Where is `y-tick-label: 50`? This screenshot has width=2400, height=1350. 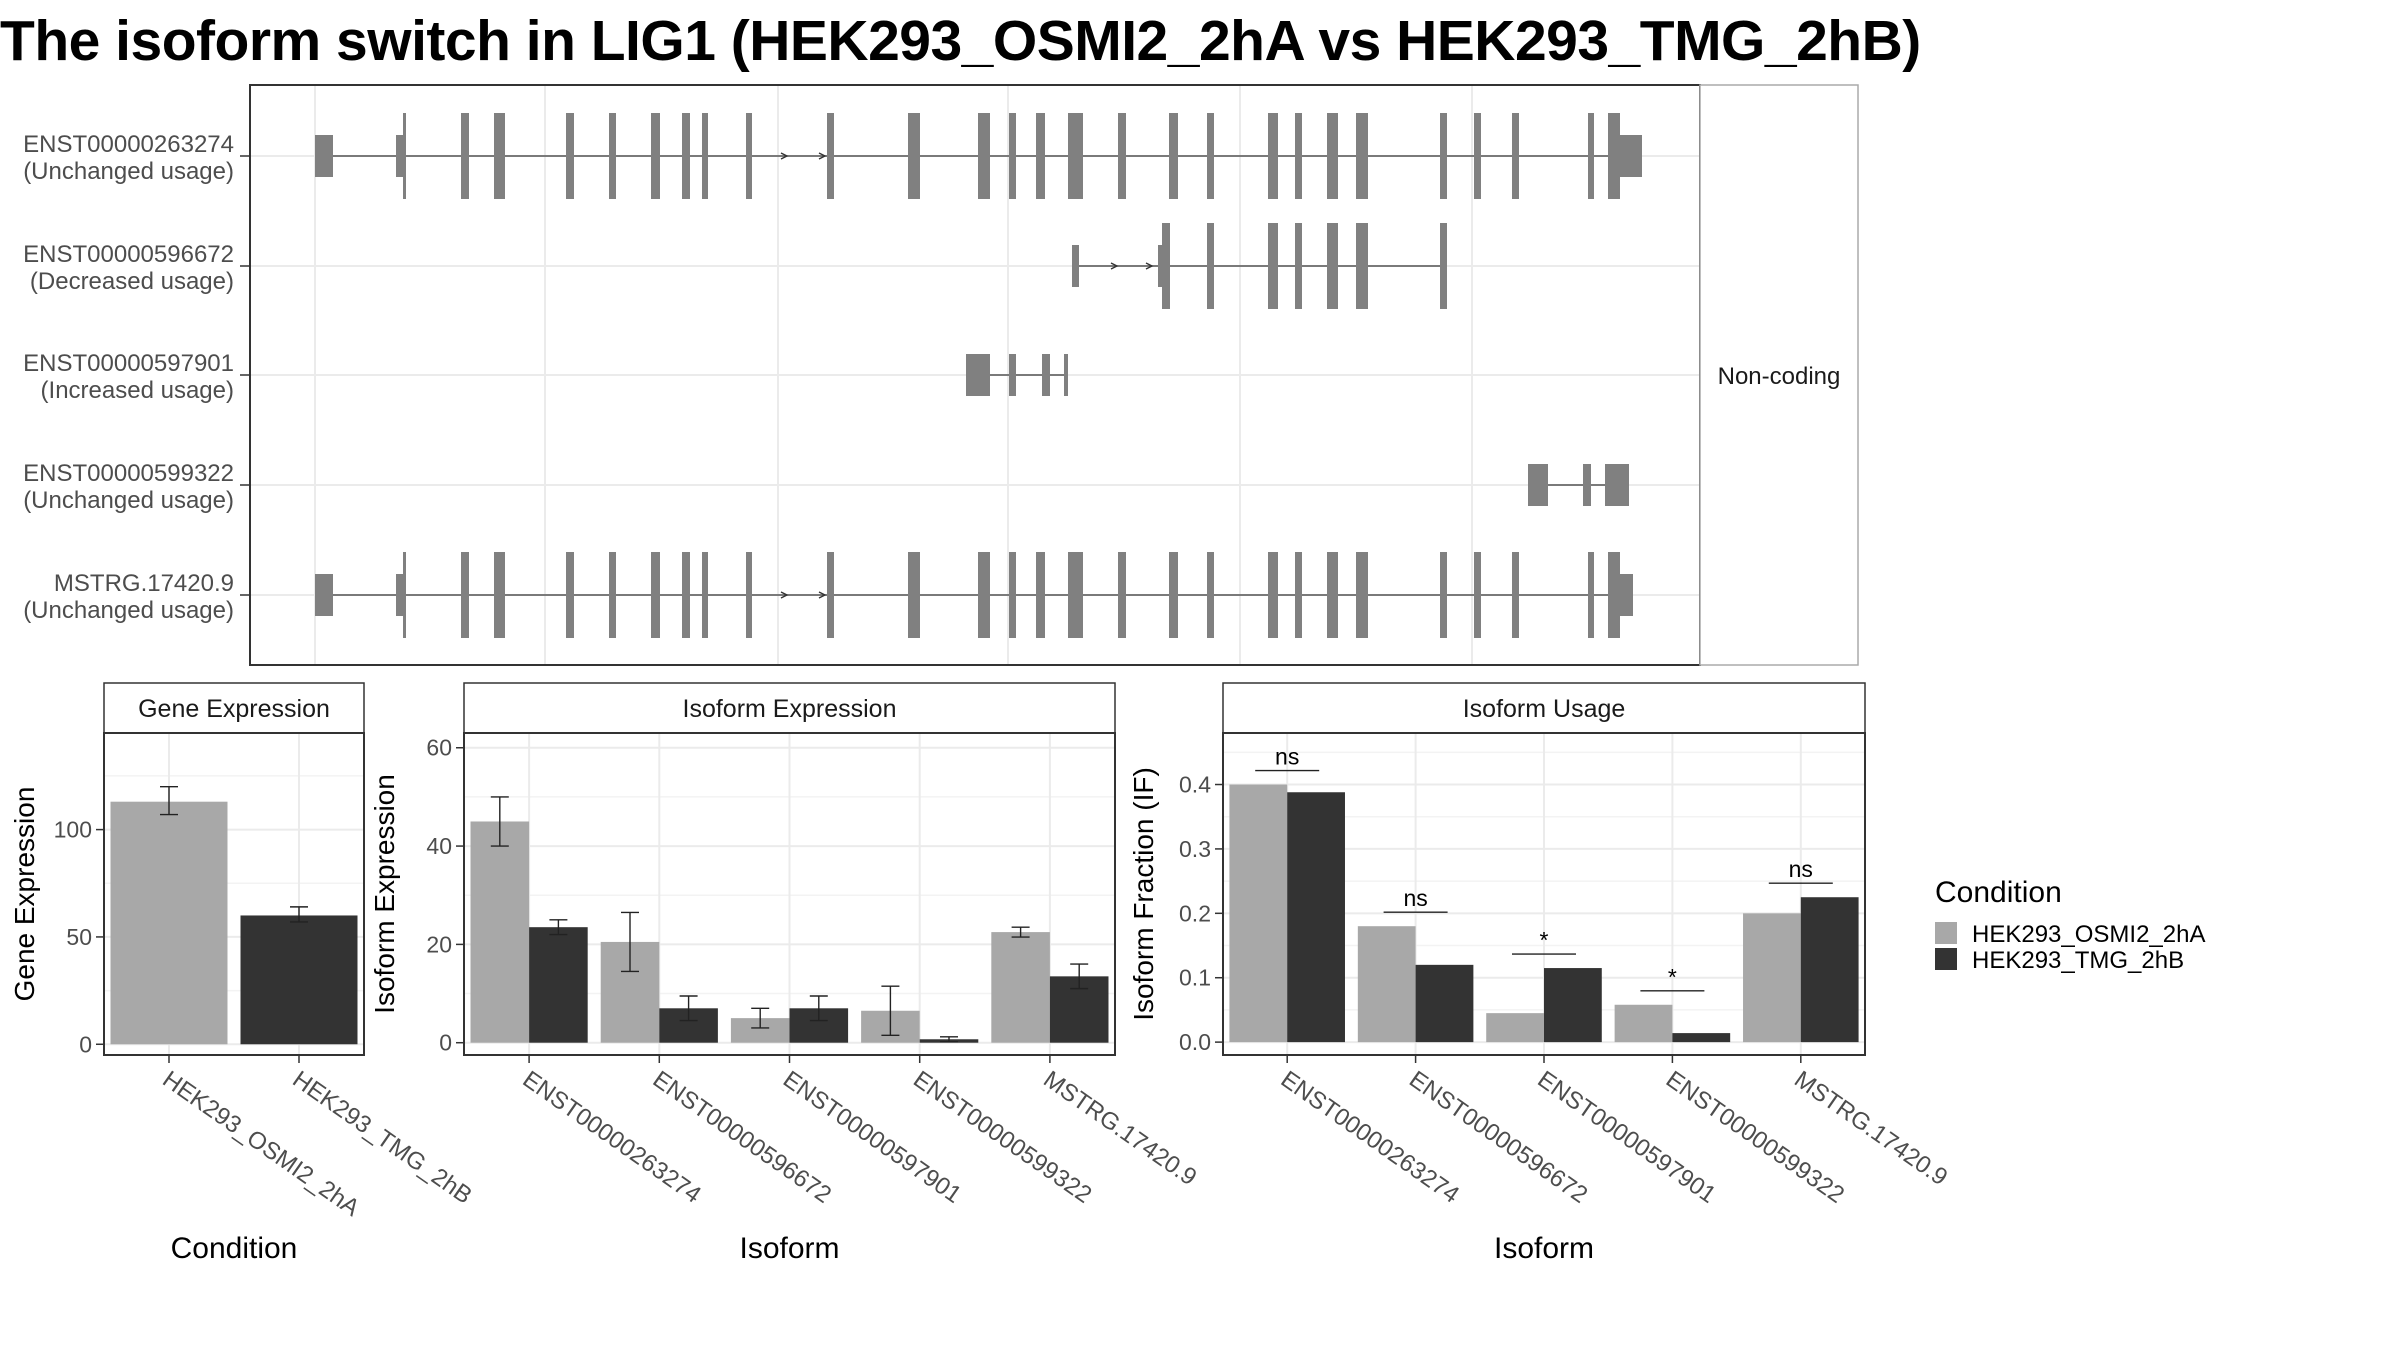 y-tick-label: 50 is located at coordinates (79, 937).